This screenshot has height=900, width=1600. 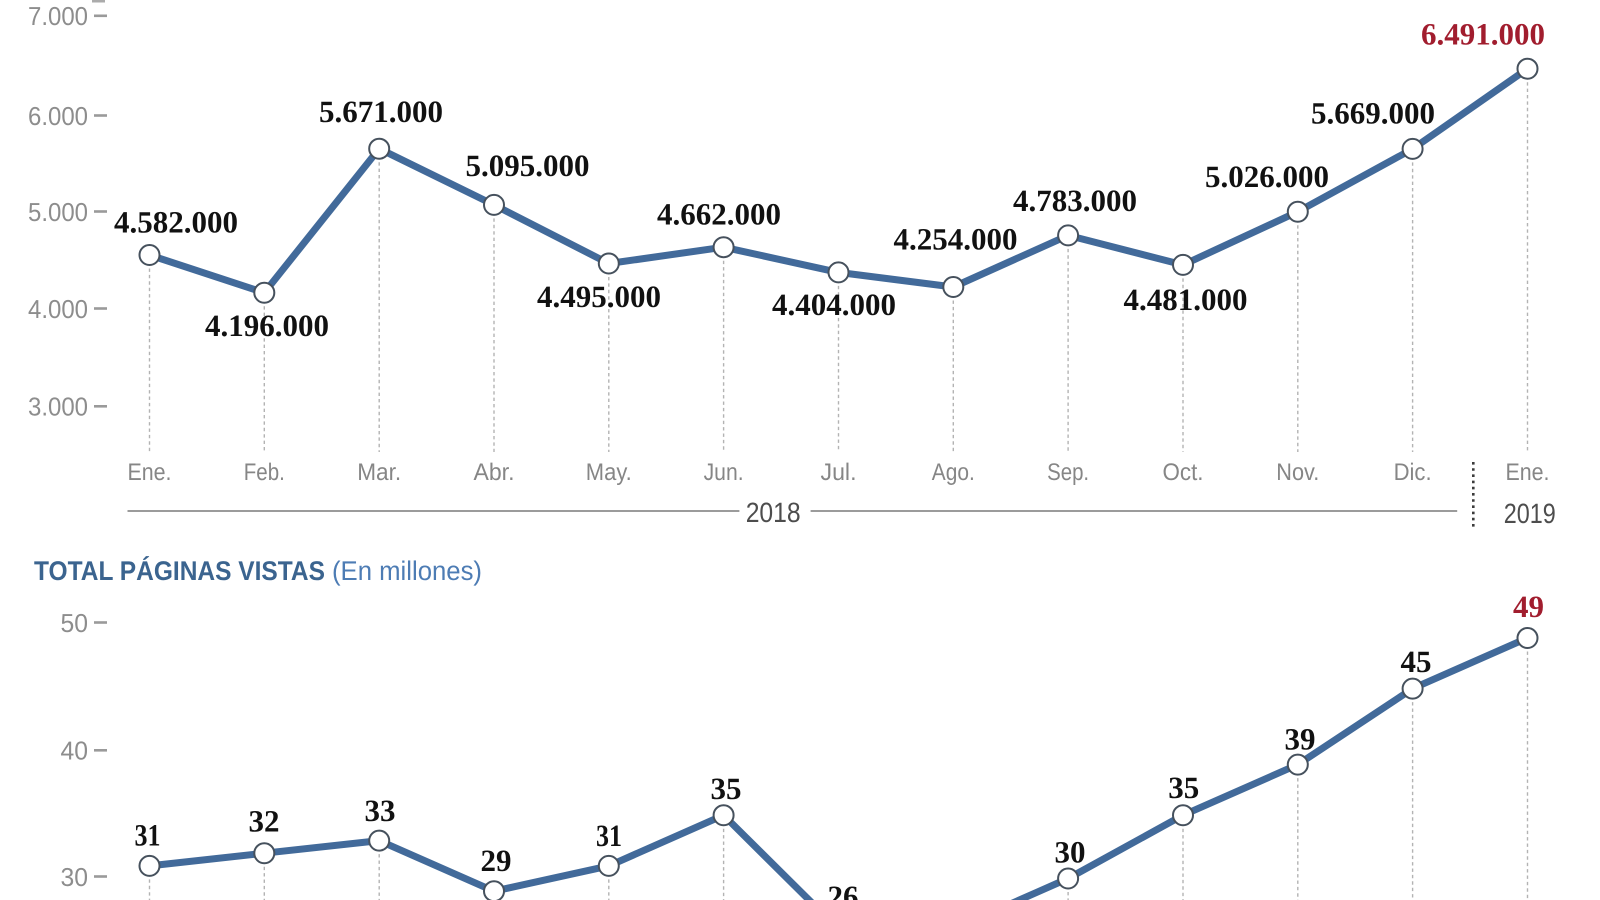 I want to click on svg-text: 5.000, so click(x=58, y=212).